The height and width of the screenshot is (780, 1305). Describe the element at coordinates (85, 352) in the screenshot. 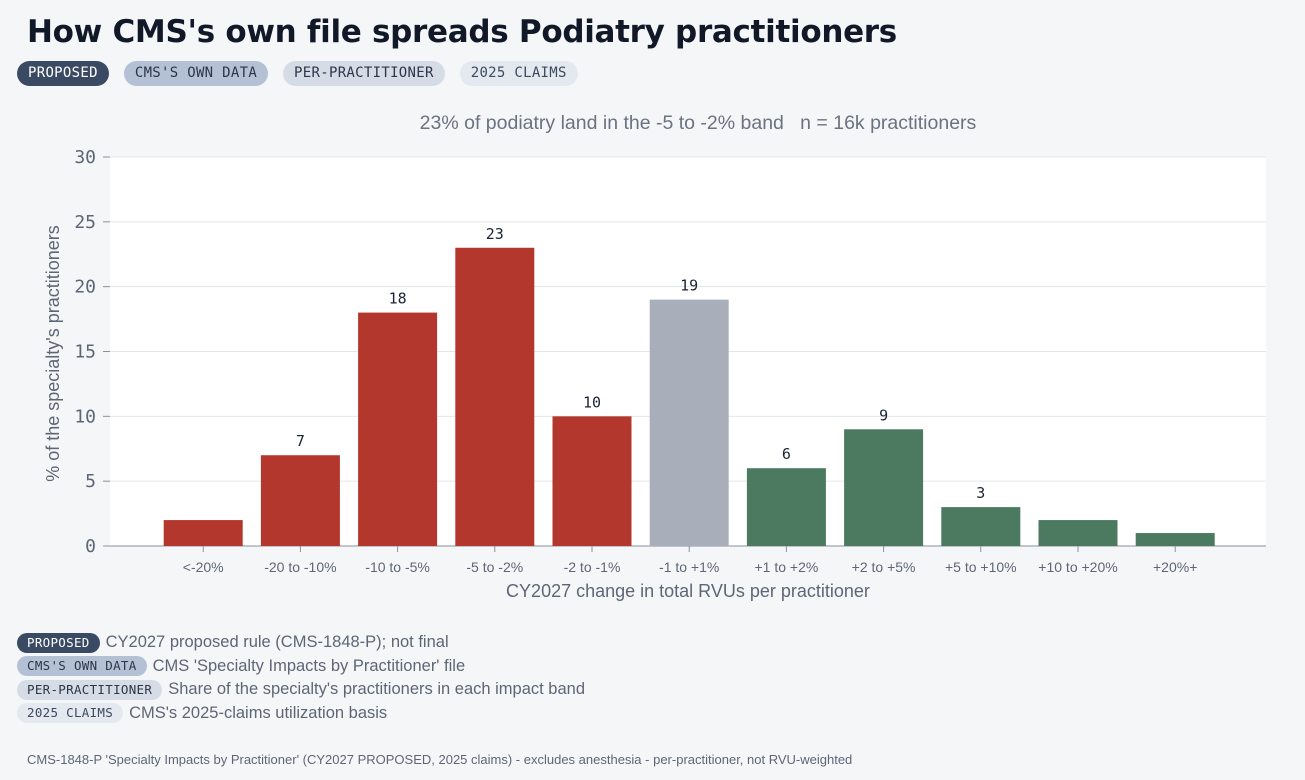

I see `y-tick-label: 15` at that location.